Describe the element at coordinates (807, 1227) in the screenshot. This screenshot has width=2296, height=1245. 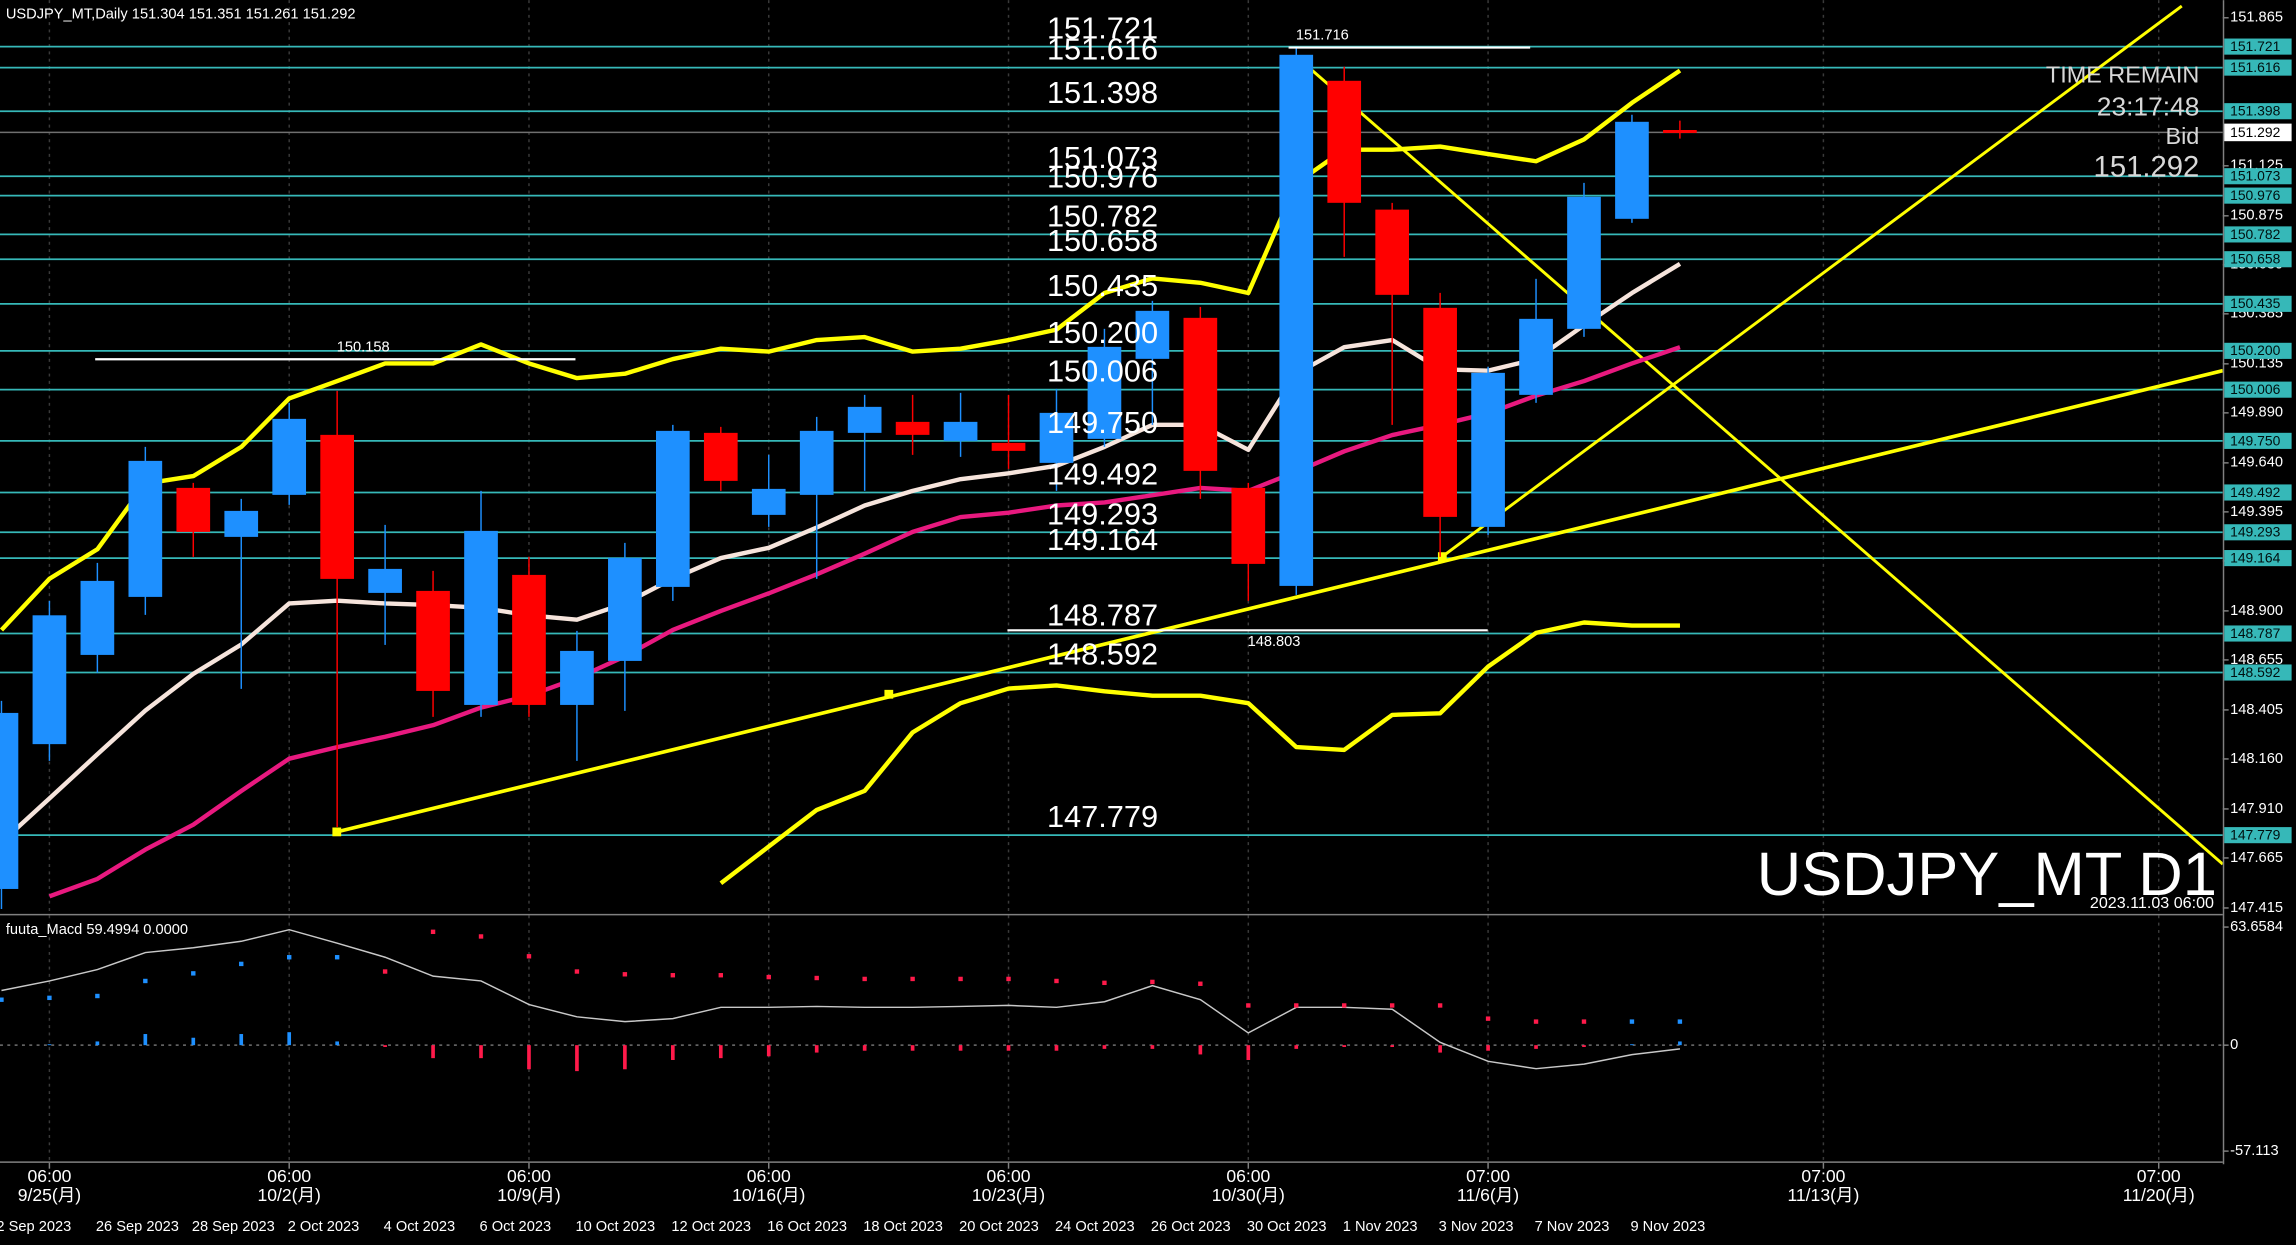
I see `date-label: 16 Oct 2023` at that location.